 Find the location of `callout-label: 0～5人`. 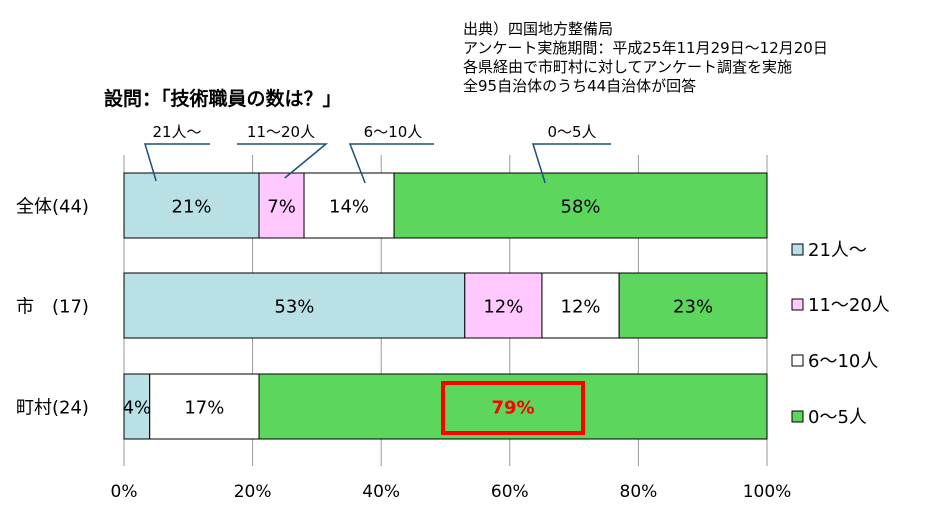

callout-label: 0～5人 is located at coordinates (571, 132).